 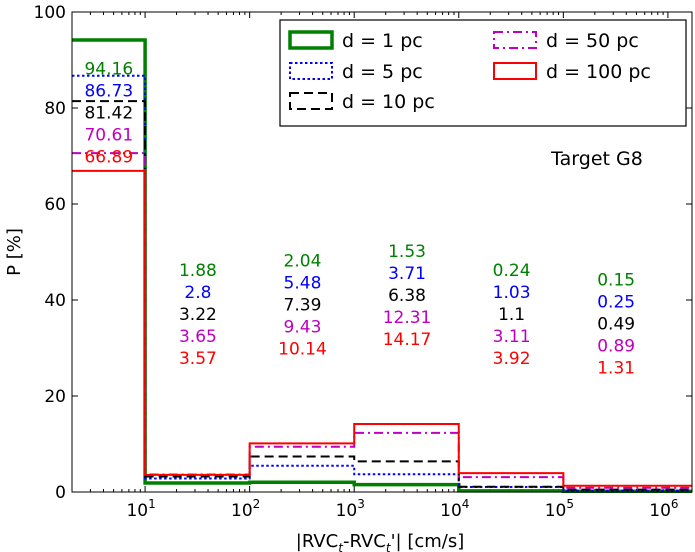 I want to click on data-label: 3.92, so click(x=512, y=359).